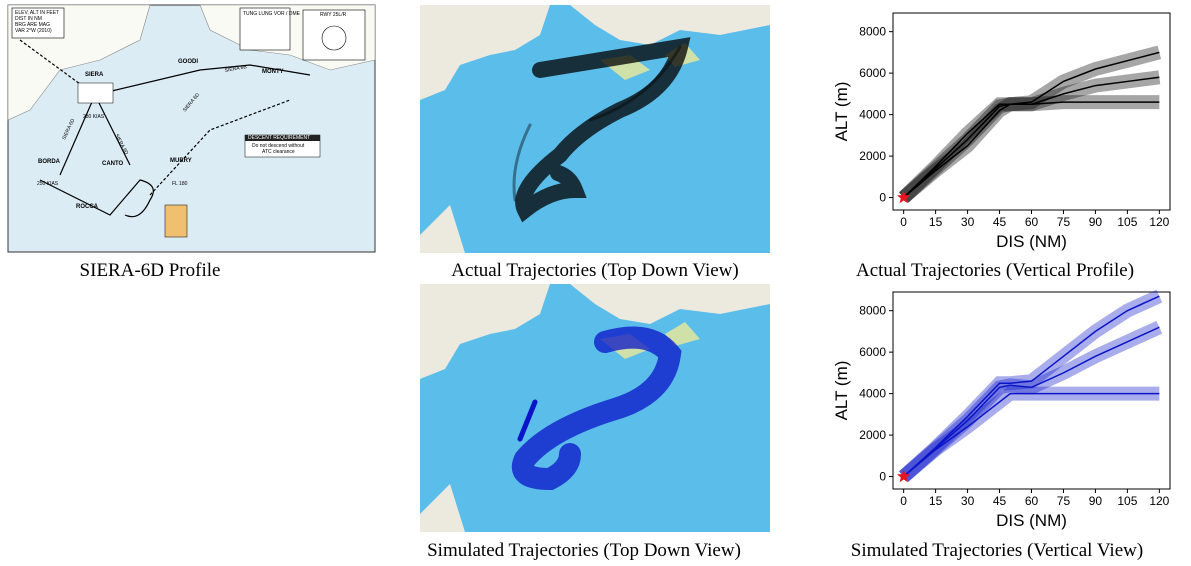 The height and width of the screenshot is (566, 1191). What do you see at coordinates (49, 162) in the screenshot?
I see `waypoint: BORDA` at bounding box center [49, 162].